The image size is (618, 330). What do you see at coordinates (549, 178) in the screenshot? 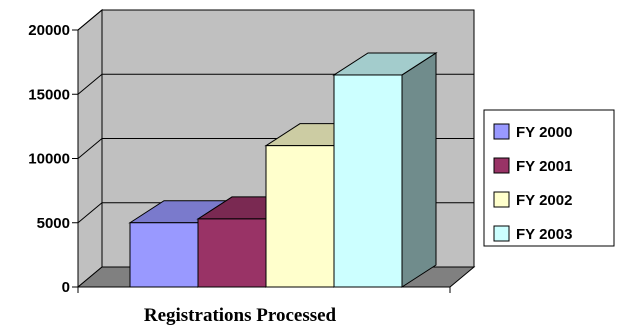
I see `legend: FY 2000 FY 2001 FY 2002 FY 2003` at bounding box center [549, 178].